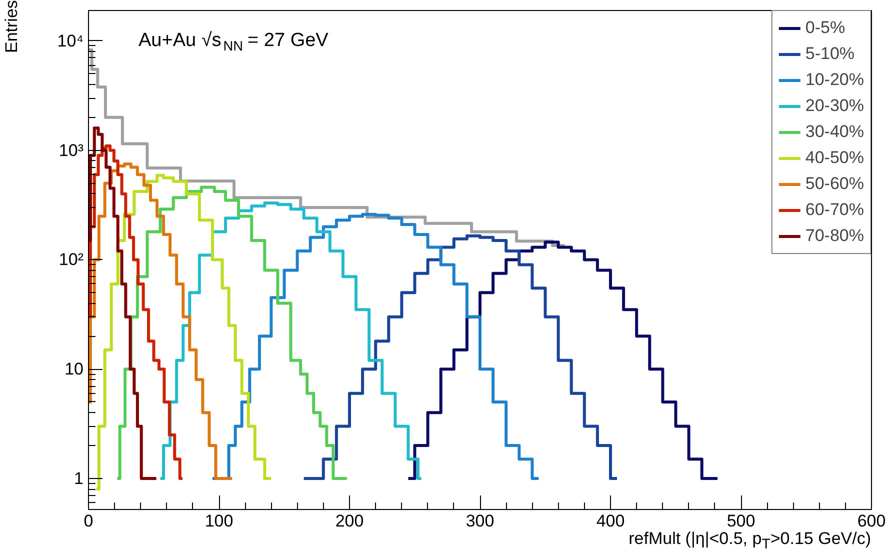 The width and height of the screenshot is (891, 556). What do you see at coordinates (834, 158) in the screenshot?
I see `legend-label: 40-50%` at bounding box center [834, 158].